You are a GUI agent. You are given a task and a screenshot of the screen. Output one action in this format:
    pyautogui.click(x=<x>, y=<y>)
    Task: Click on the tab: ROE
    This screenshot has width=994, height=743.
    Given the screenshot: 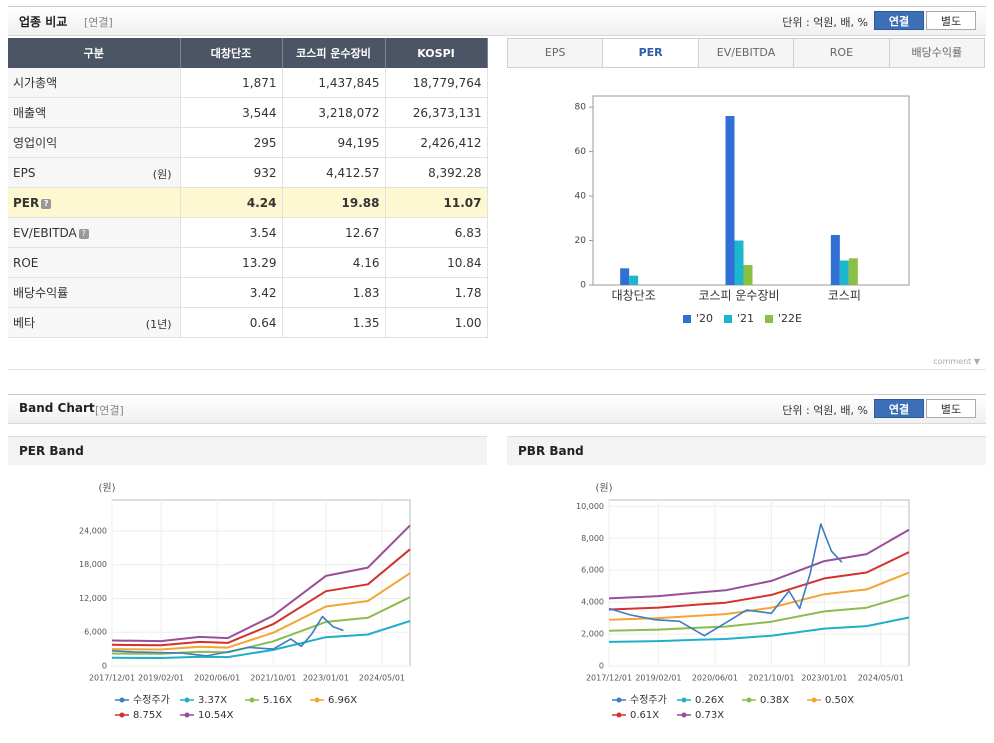 What is the action you would take?
    pyautogui.click(x=842, y=53)
    